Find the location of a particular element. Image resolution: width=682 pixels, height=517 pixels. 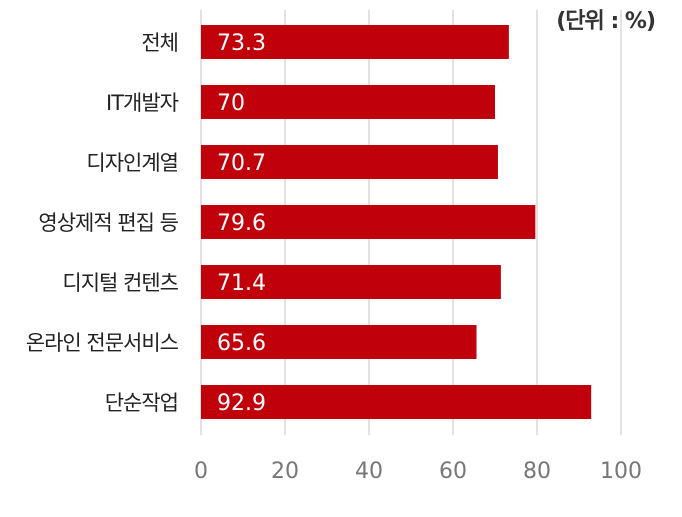

value-label-3: 79.6 is located at coordinates (241, 223).